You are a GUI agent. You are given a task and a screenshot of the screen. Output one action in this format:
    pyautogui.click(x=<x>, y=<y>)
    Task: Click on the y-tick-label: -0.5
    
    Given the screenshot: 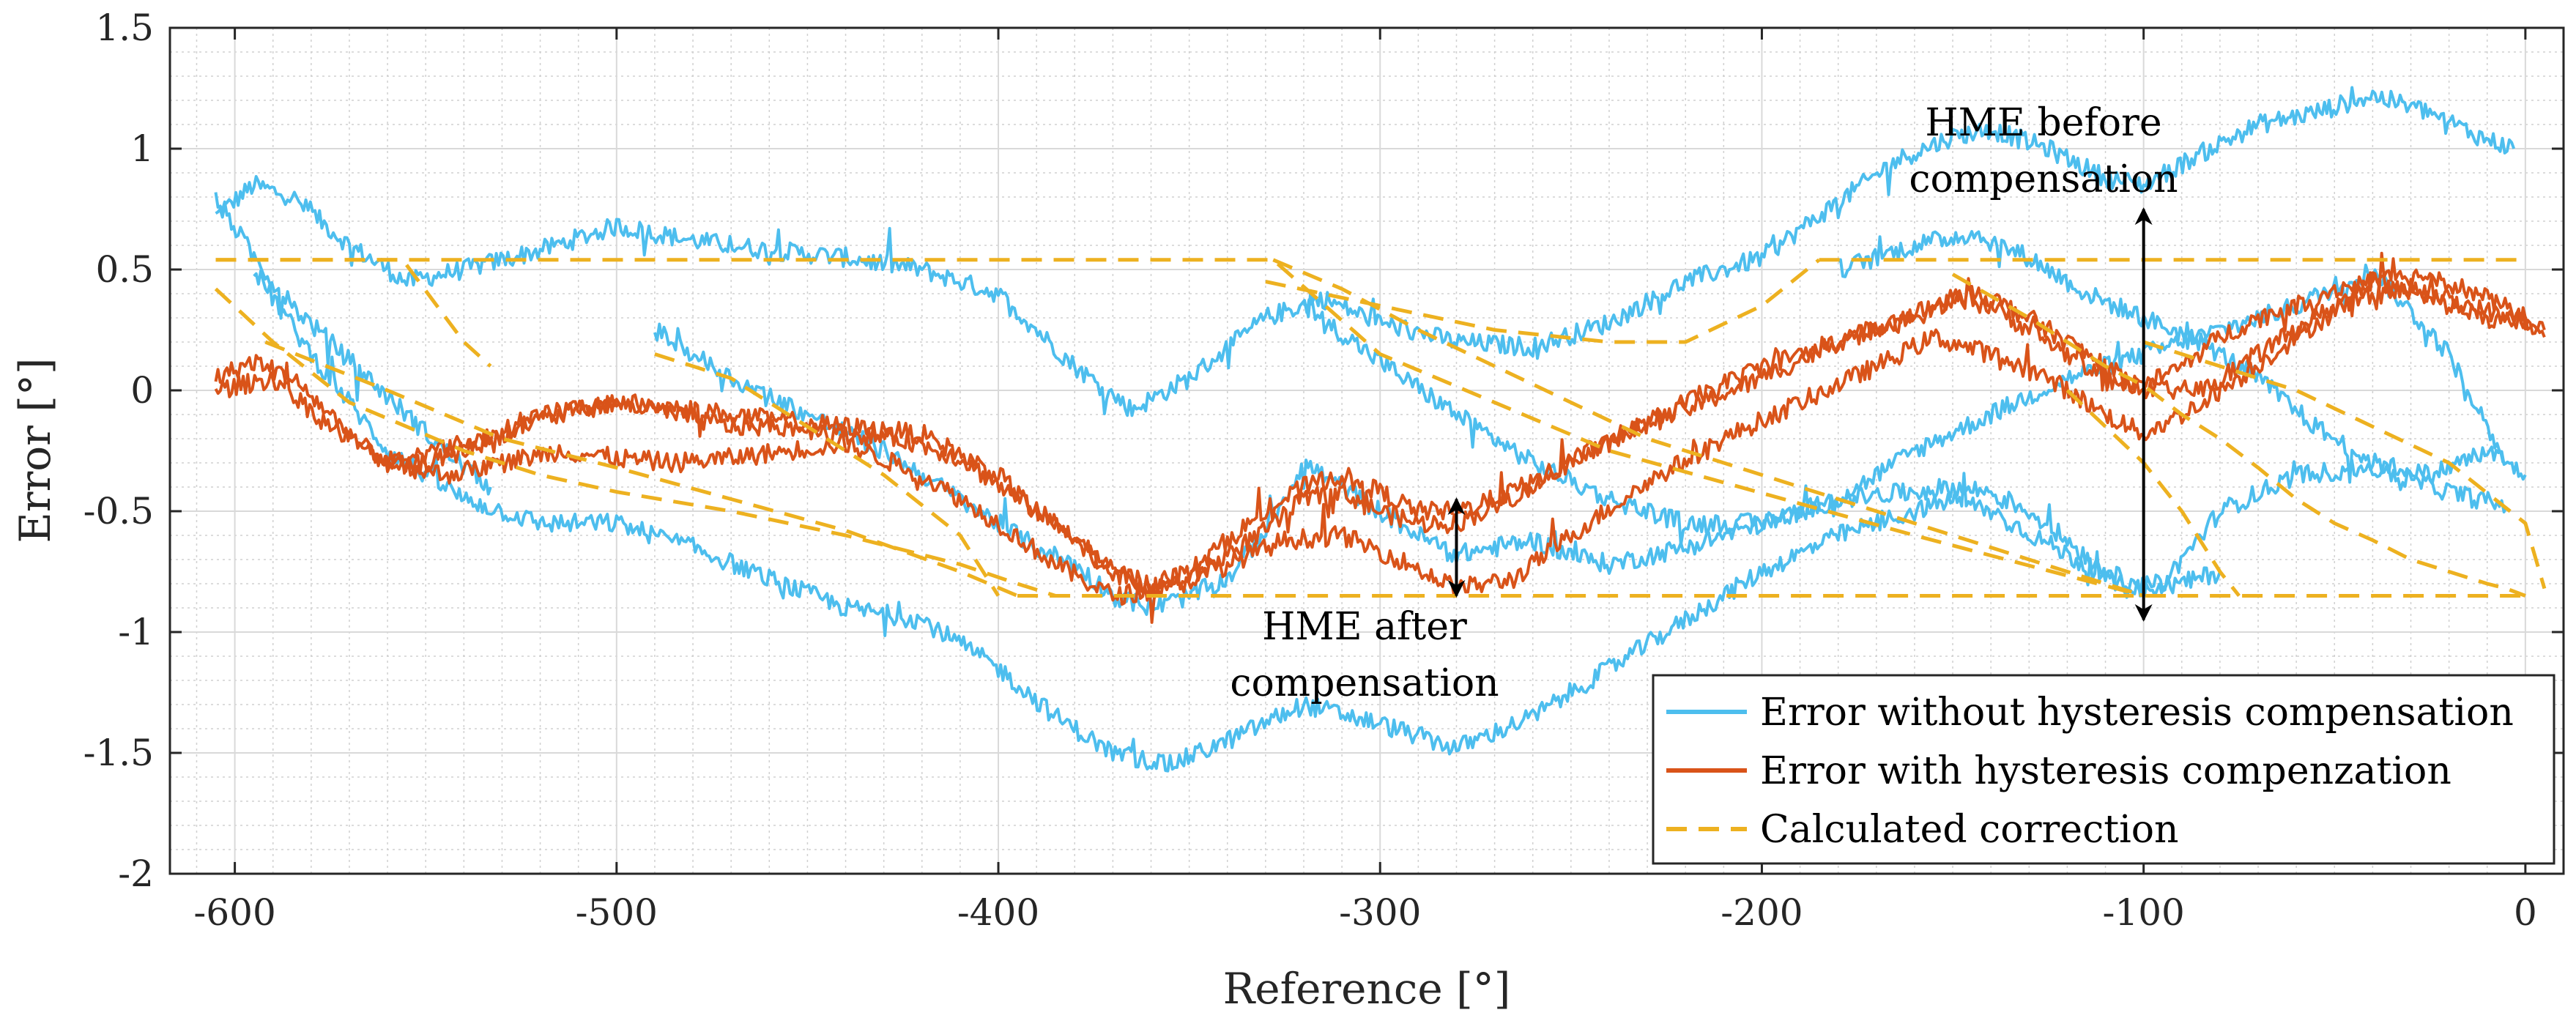 What is the action you would take?
    pyautogui.click(x=118, y=511)
    